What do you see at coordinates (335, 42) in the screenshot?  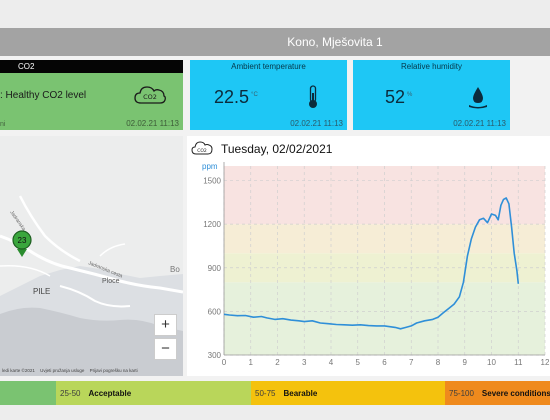 I see `location-title: Kono, Mješovita 1` at bounding box center [335, 42].